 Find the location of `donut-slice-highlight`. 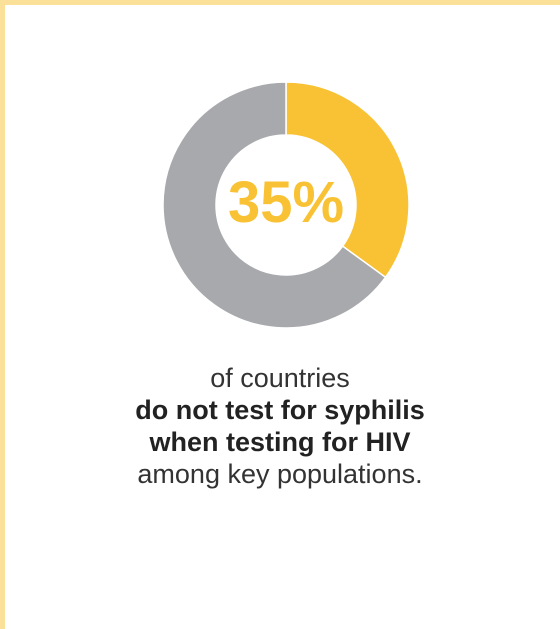

donut-slice-highlight is located at coordinates (347, 180).